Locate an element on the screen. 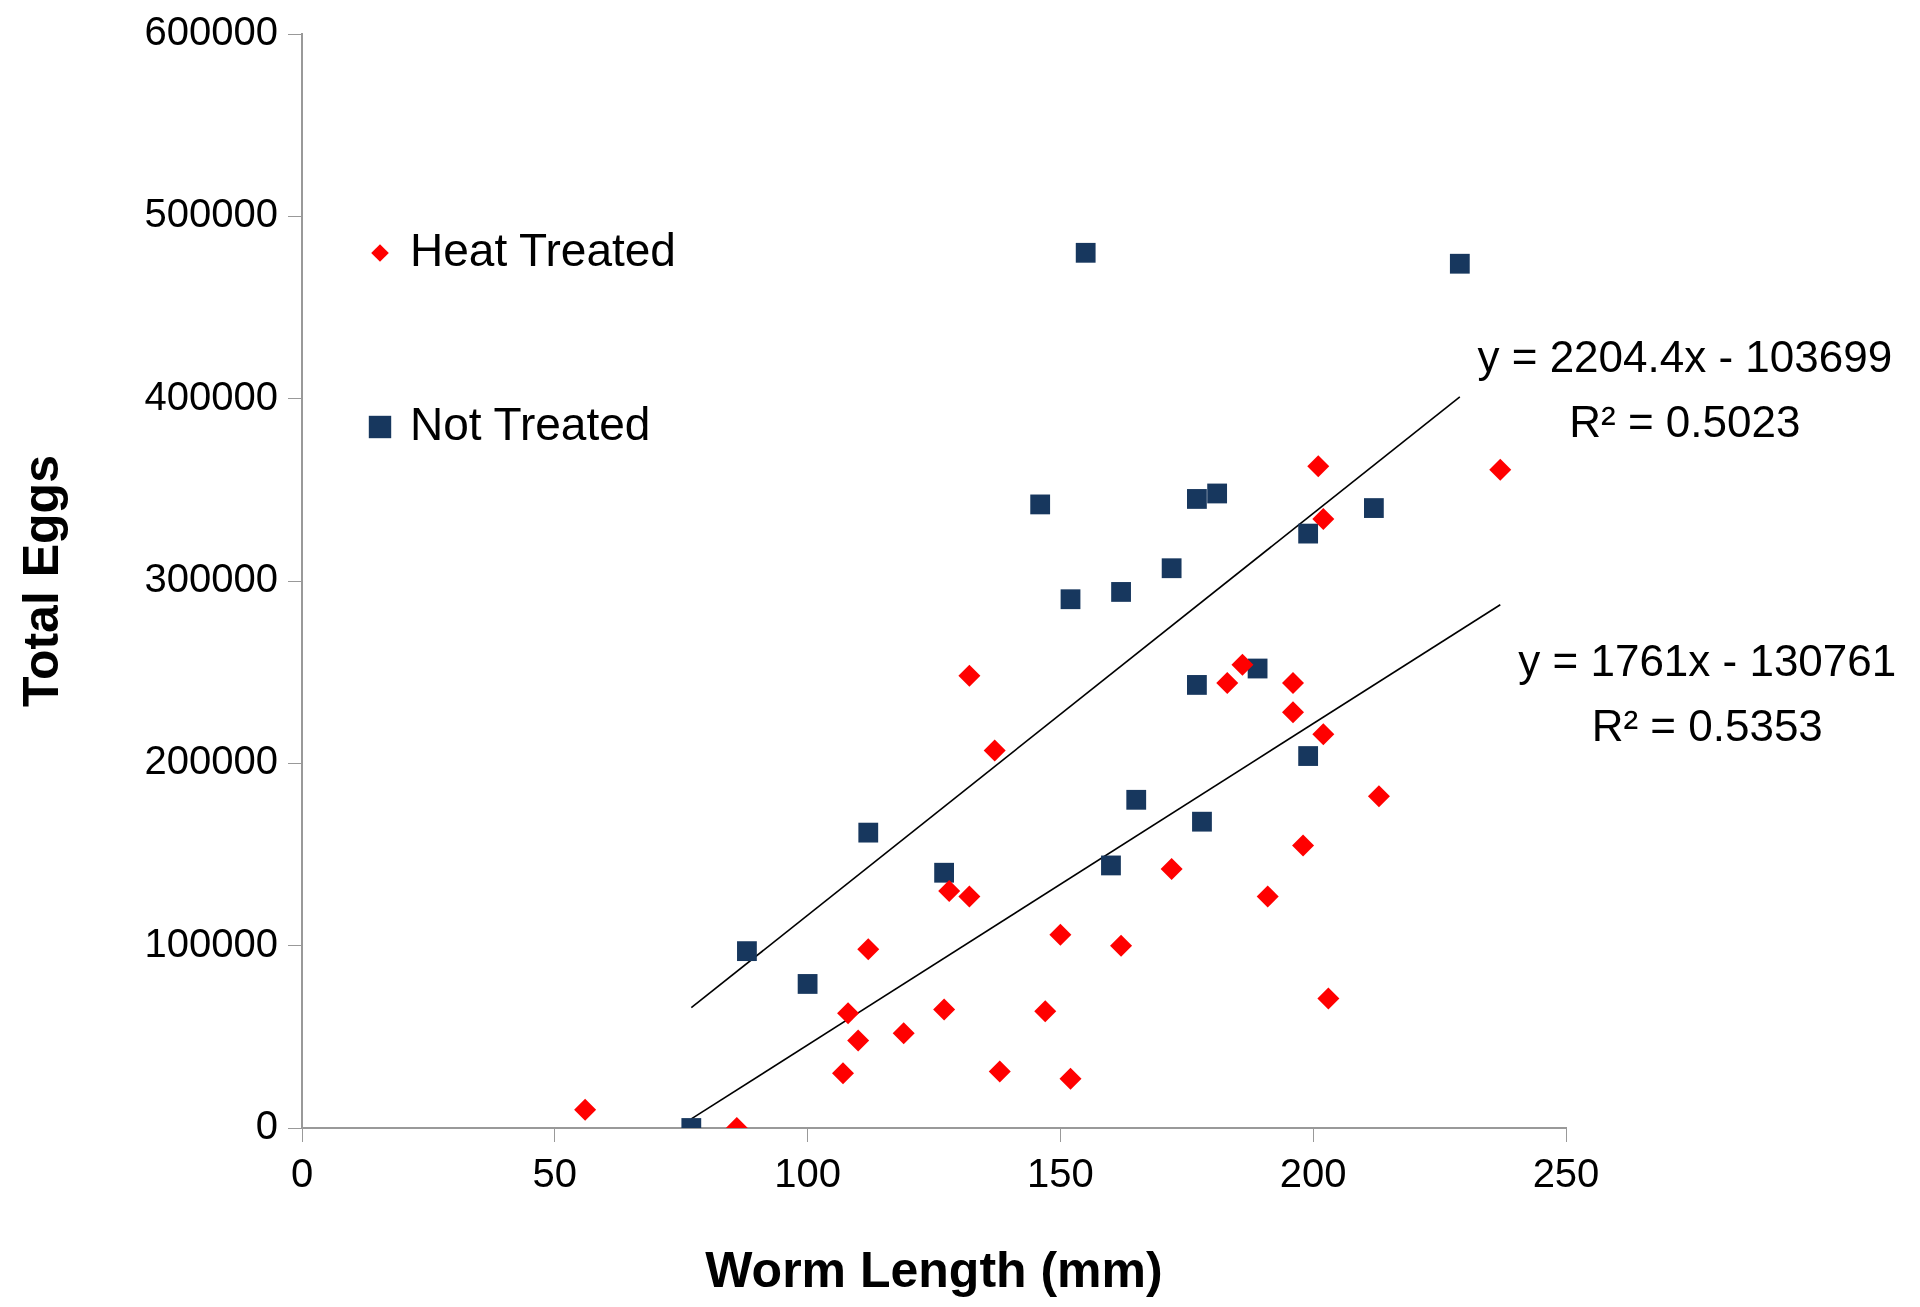 This screenshot has height=1307, width=1920. legend-label: Not Treated is located at coordinates (530, 423).